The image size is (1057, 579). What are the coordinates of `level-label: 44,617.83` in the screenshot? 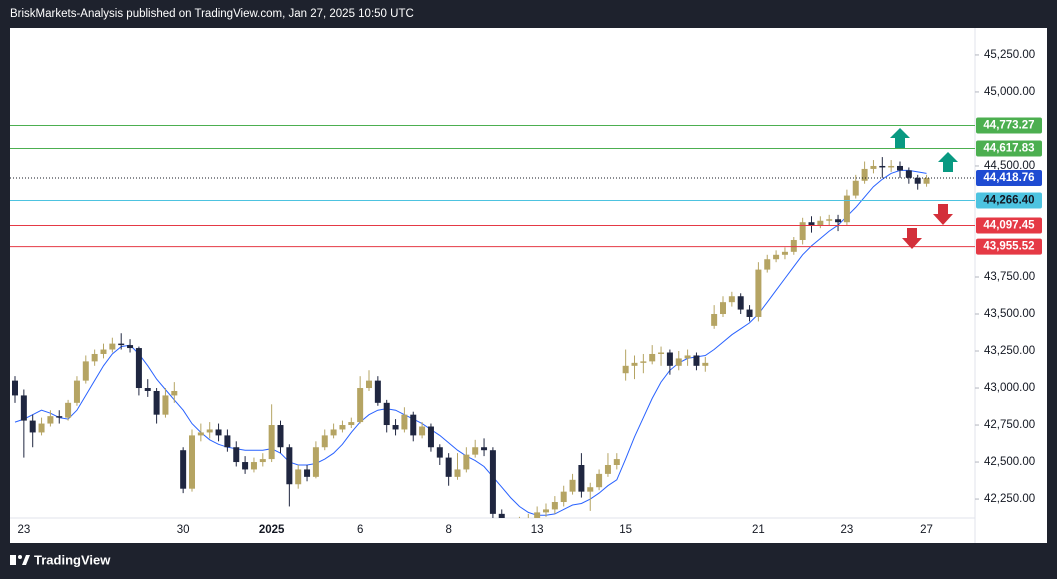 It's located at (1008, 149).